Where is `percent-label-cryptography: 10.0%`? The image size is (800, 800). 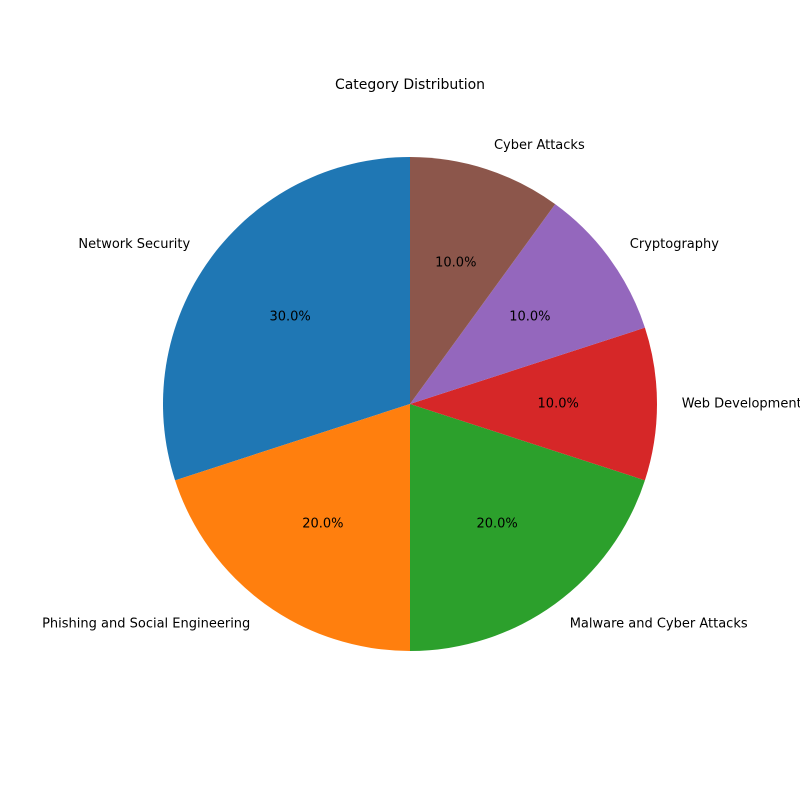 percent-label-cryptography: 10.0% is located at coordinates (529, 316).